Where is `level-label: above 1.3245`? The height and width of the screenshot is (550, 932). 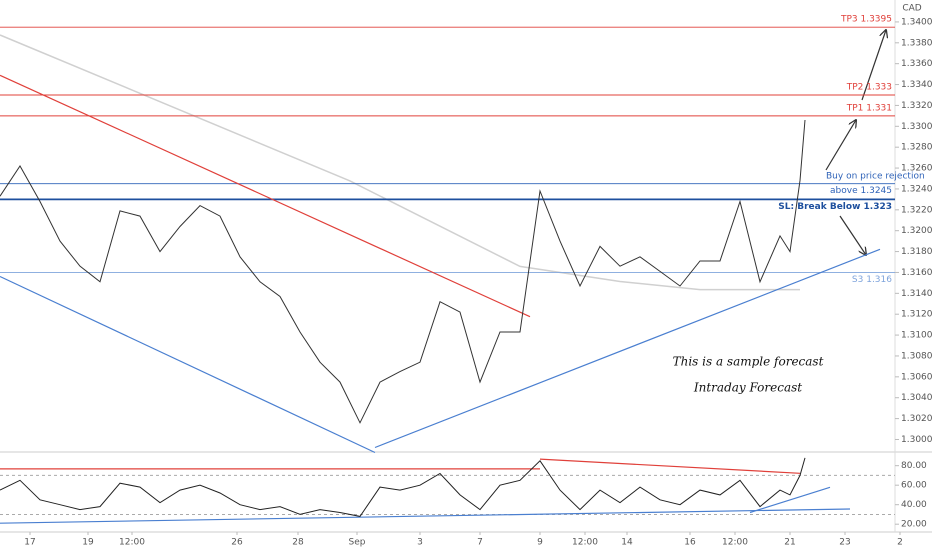
level-label: above 1.3245 is located at coordinates (861, 191).